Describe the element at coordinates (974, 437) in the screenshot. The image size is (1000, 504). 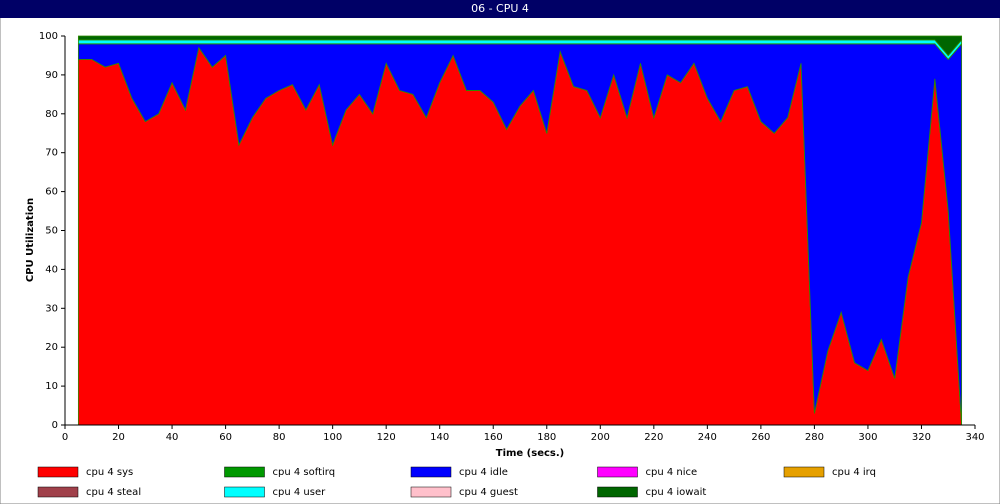
I see `x-tick-label: 340` at that location.